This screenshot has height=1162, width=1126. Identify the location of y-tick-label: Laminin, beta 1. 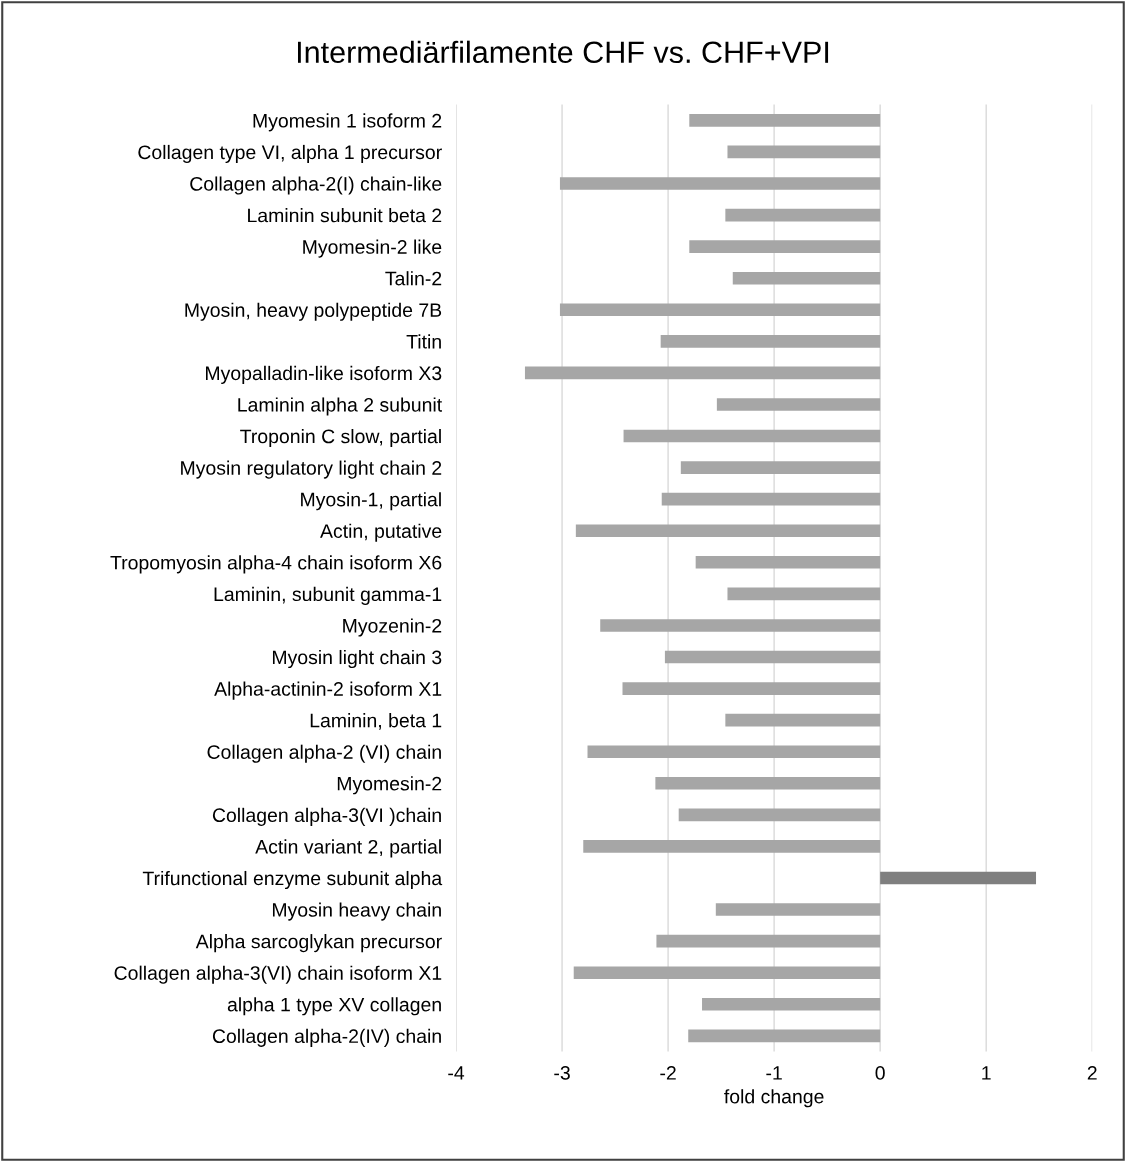
(376, 721).